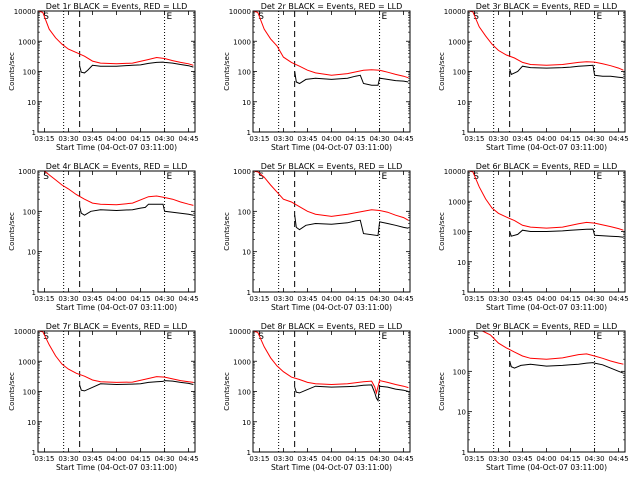 The image size is (640, 480). What do you see at coordinates (332, 166) in the screenshot?
I see `panel-title: Det 5r BLACK = Events, RED = LLD` at bounding box center [332, 166].